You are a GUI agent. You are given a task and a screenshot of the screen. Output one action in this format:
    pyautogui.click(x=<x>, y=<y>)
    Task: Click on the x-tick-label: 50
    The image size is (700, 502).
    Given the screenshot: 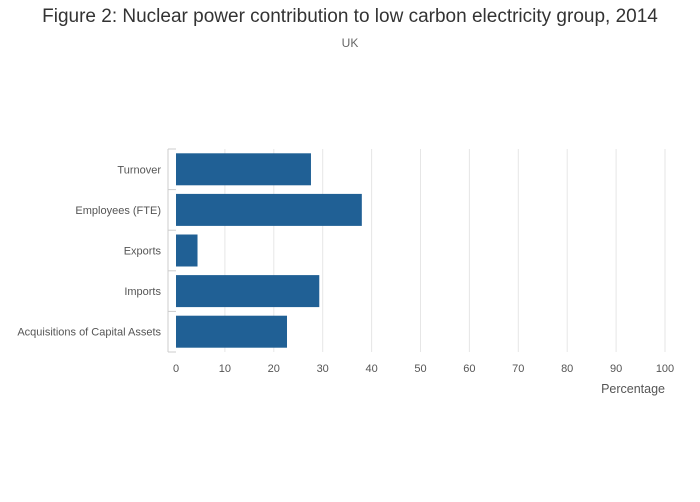 What is the action you would take?
    pyautogui.click(x=420, y=369)
    